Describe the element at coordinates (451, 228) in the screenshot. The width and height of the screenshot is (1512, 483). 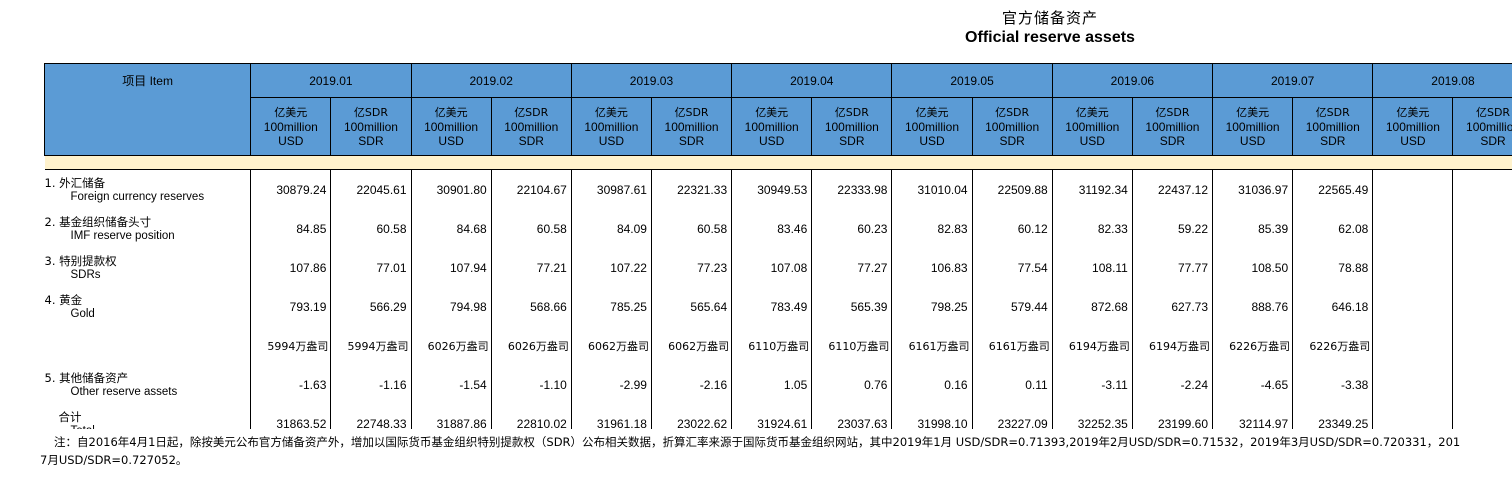
I see `table-cell: 84.68` at that location.